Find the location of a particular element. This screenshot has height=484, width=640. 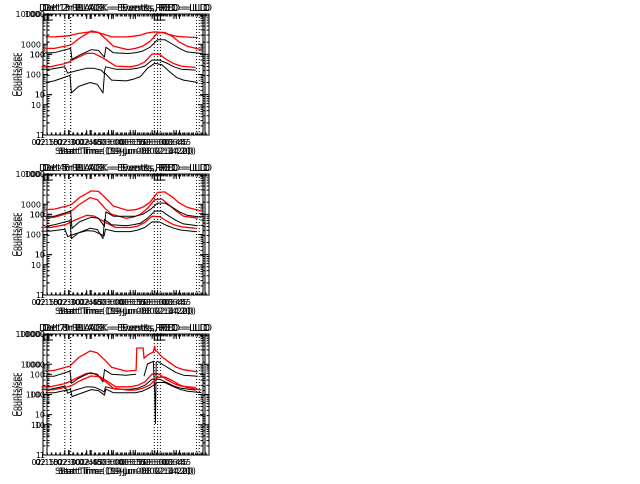

bracket-marker is located at coordinates (162, 337).